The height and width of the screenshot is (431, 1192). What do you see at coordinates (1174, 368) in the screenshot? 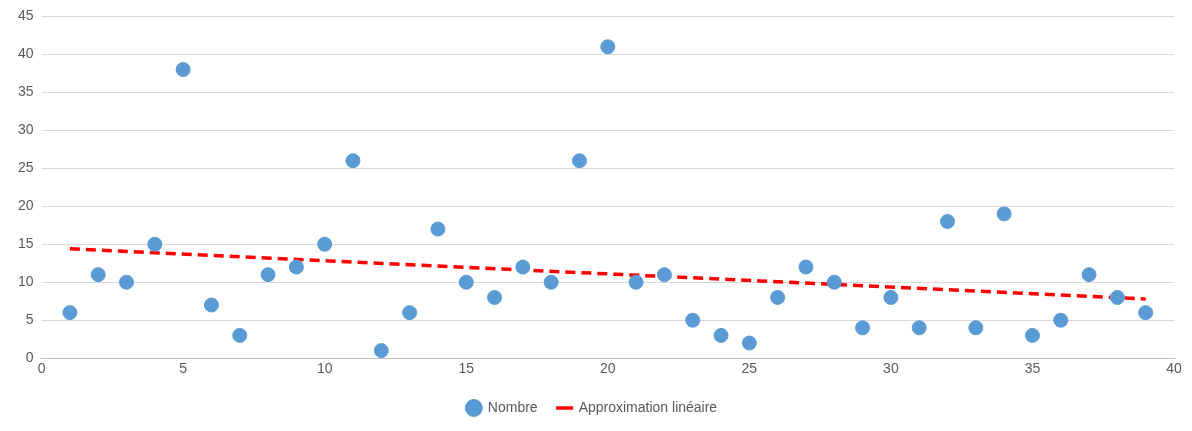
I see `x-tick-label: 40` at bounding box center [1174, 368].